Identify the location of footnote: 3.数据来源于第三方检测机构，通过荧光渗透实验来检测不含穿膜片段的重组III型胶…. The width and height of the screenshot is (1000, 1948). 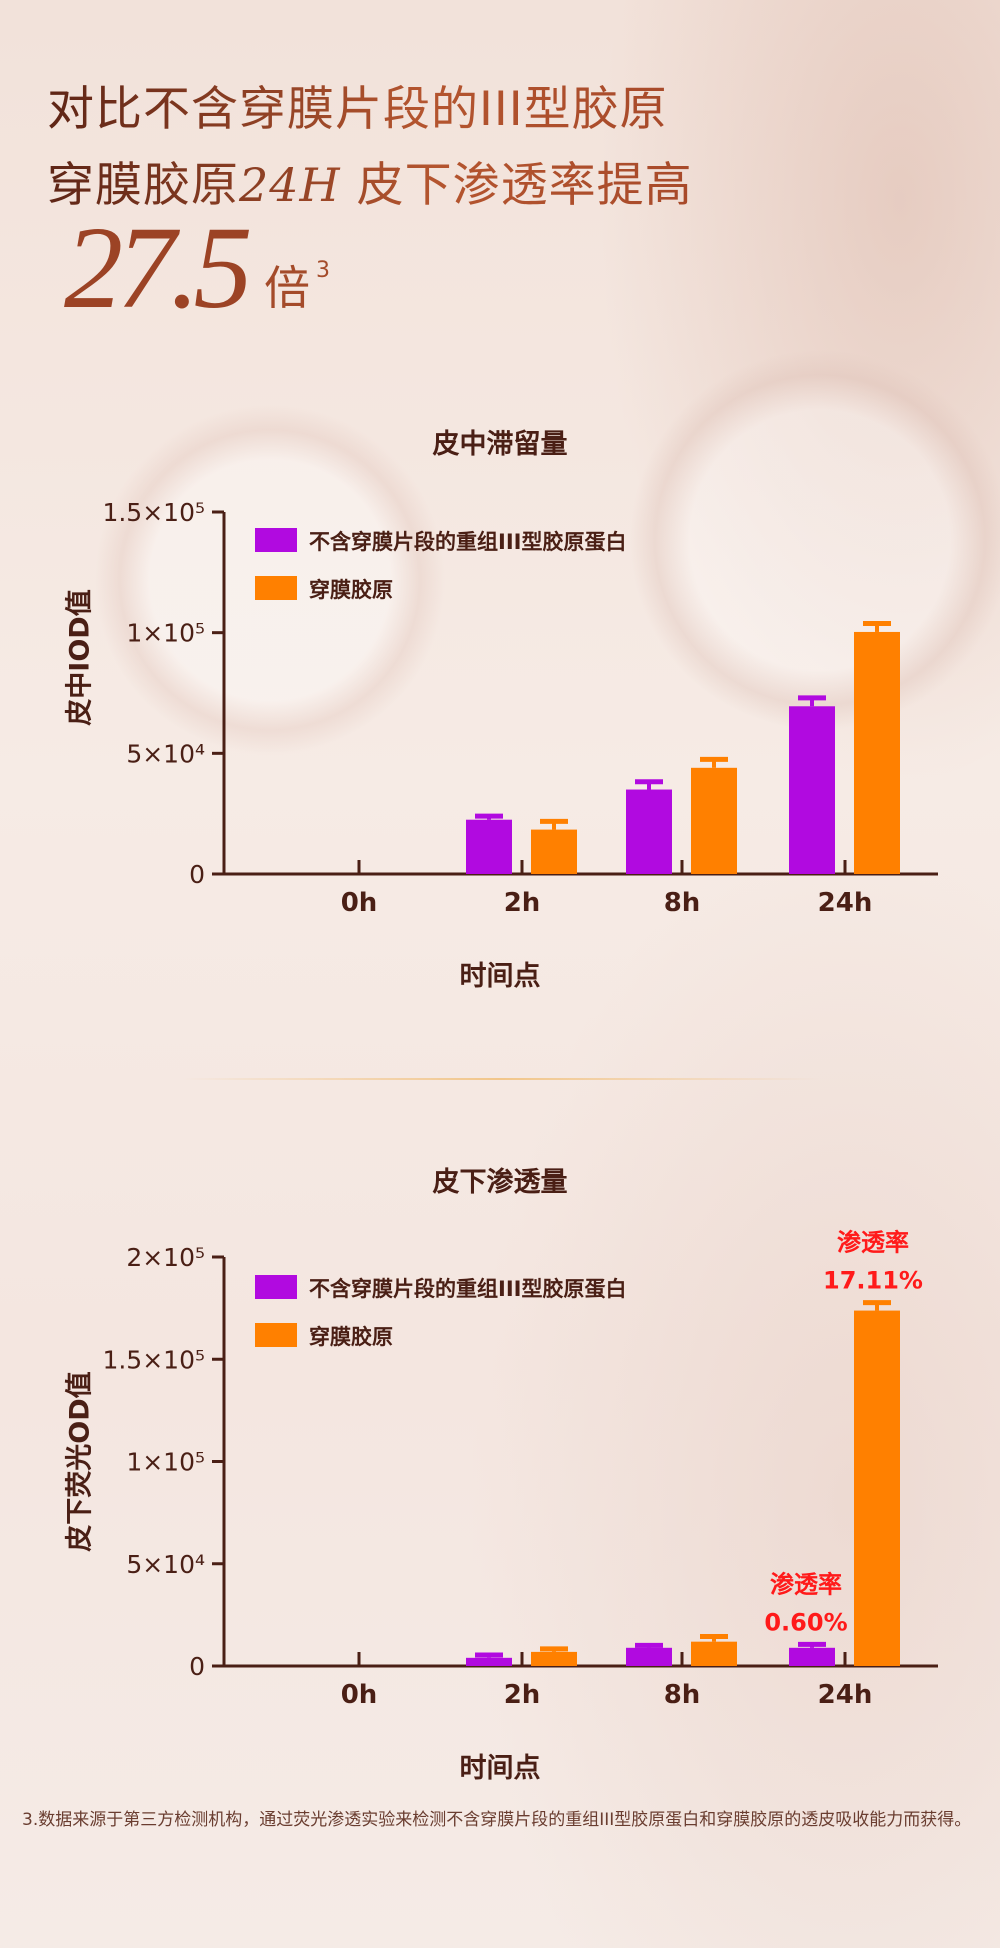
(497, 1820).